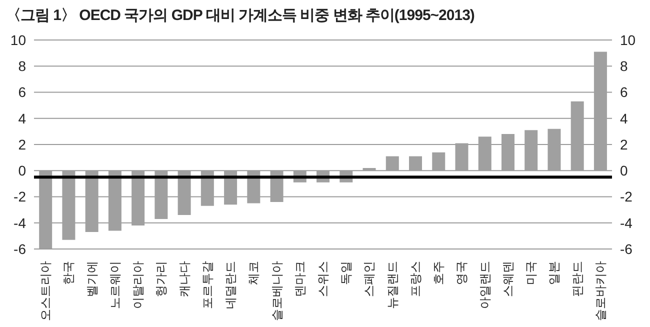 The image size is (650, 327). What do you see at coordinates (20, 196) in the screenshot?
I see `y-tick-label: -2` at bounding box center [20, 196].